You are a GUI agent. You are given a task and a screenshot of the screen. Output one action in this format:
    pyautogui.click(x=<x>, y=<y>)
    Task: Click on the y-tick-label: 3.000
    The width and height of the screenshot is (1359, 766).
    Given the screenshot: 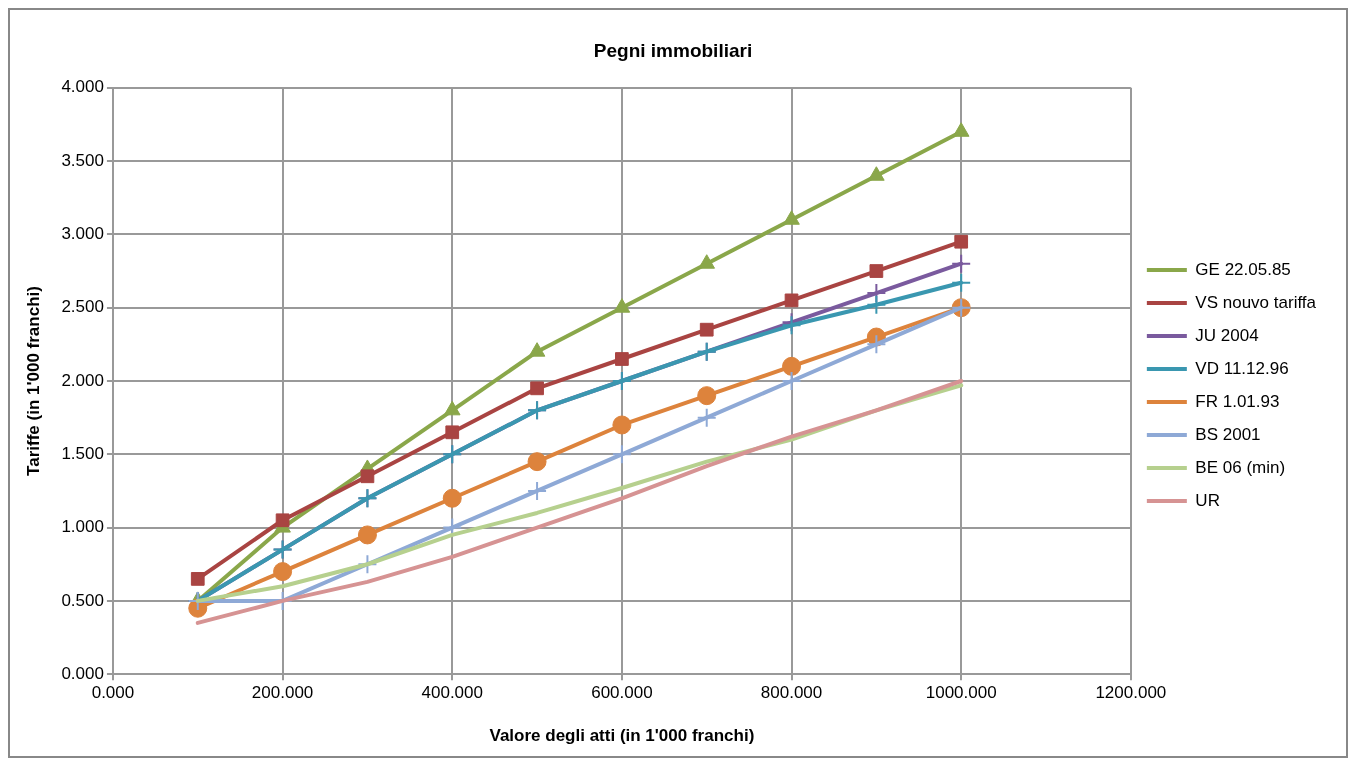 What is the action you would take?
    pyautogui.click(x=82, y=234)
    